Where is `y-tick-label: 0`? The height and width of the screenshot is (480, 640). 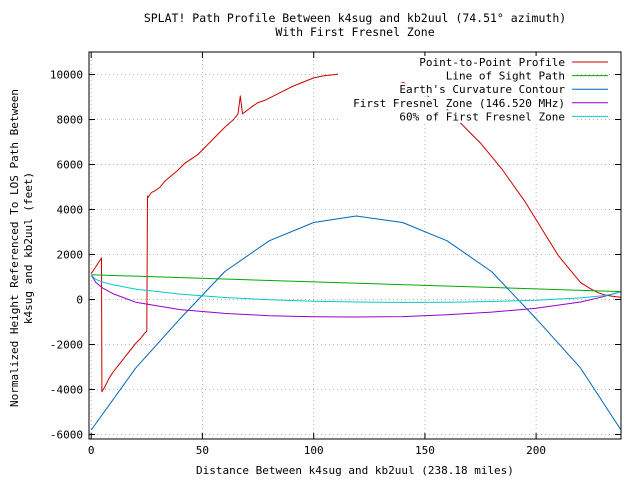
y-tick-label: 0 is located at coordinates (79, 300).